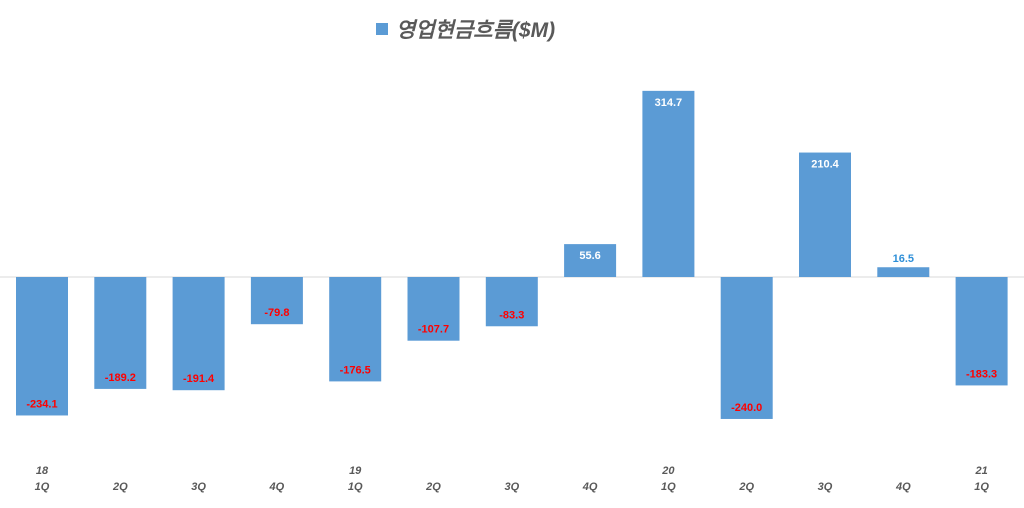 This screenshot has width=1024, height=508. I want to click on data-label: 314.7, so click(669, 103).